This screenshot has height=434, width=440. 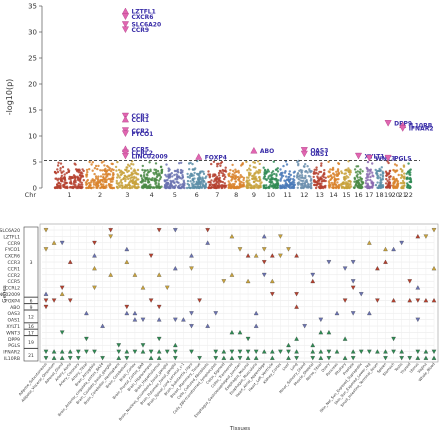 What do you see at coordinates (143, 12) in the screenshot?
I see `gene-annotation-label: LZTFL1` at bounding box center [143, 12].